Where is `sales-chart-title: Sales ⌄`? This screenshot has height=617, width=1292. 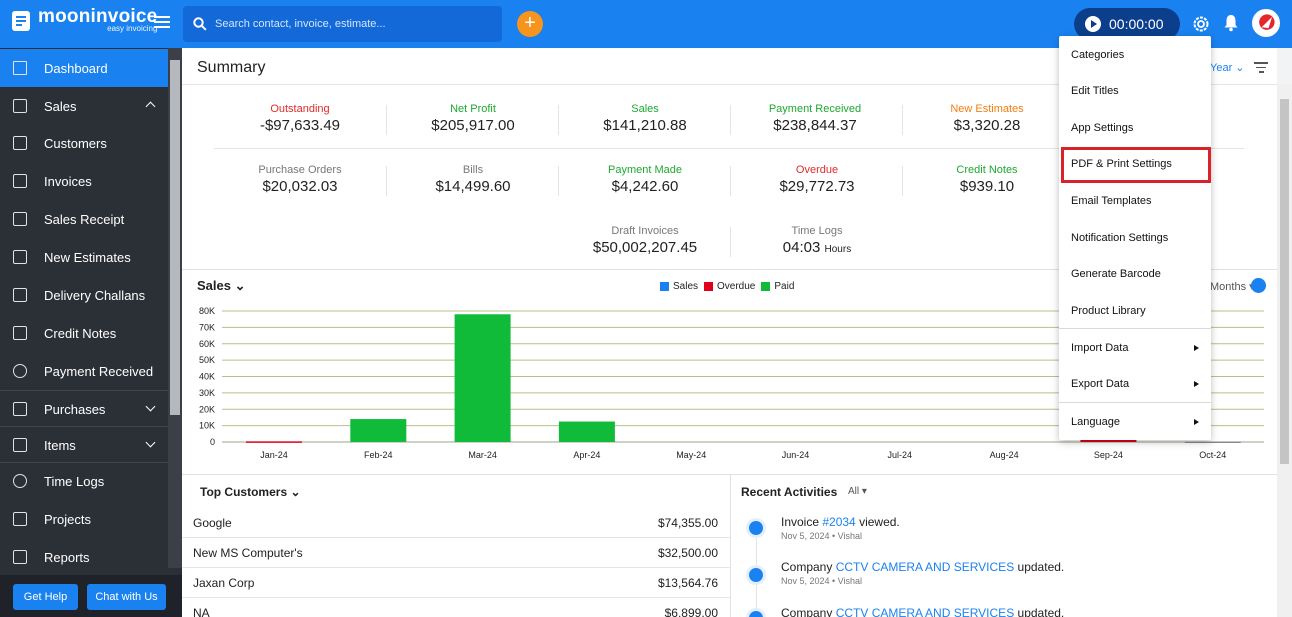 sales-chart-title: Sales ⌄ is located at coordinates (221, 285).